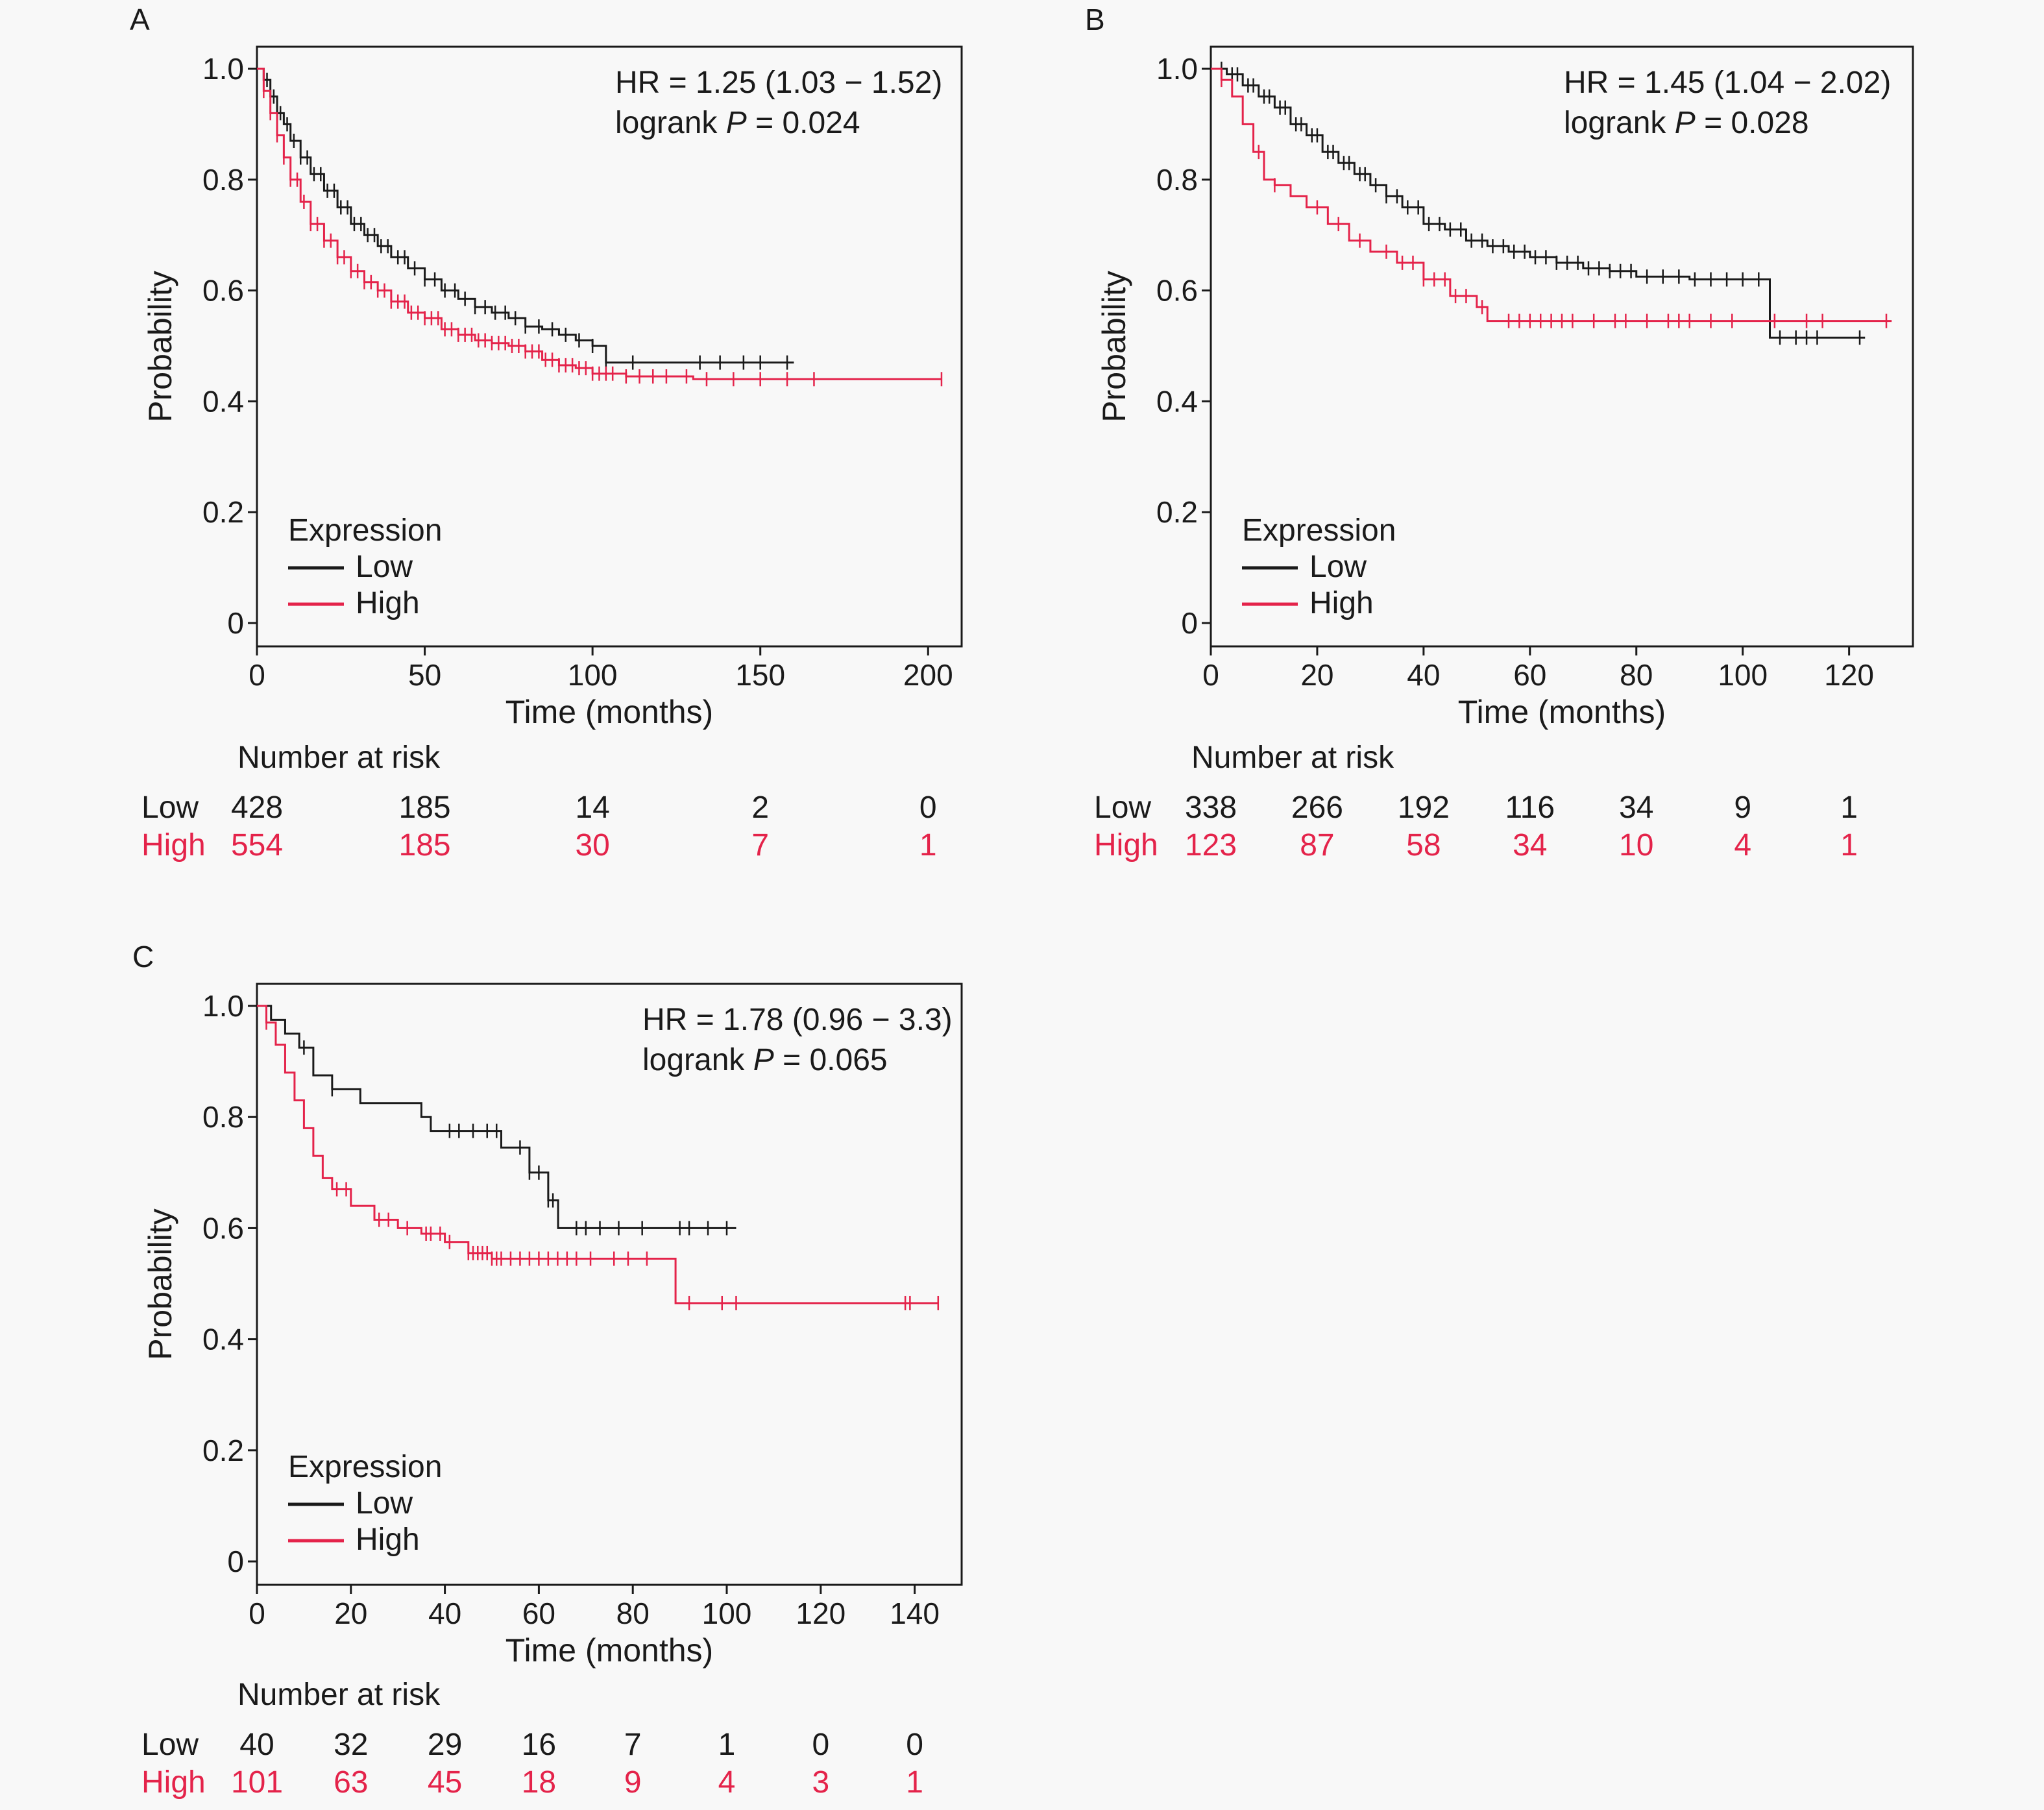 The image size is (2044, 1810). I want to click on risk-count-high: 34, so click(1530, 845).